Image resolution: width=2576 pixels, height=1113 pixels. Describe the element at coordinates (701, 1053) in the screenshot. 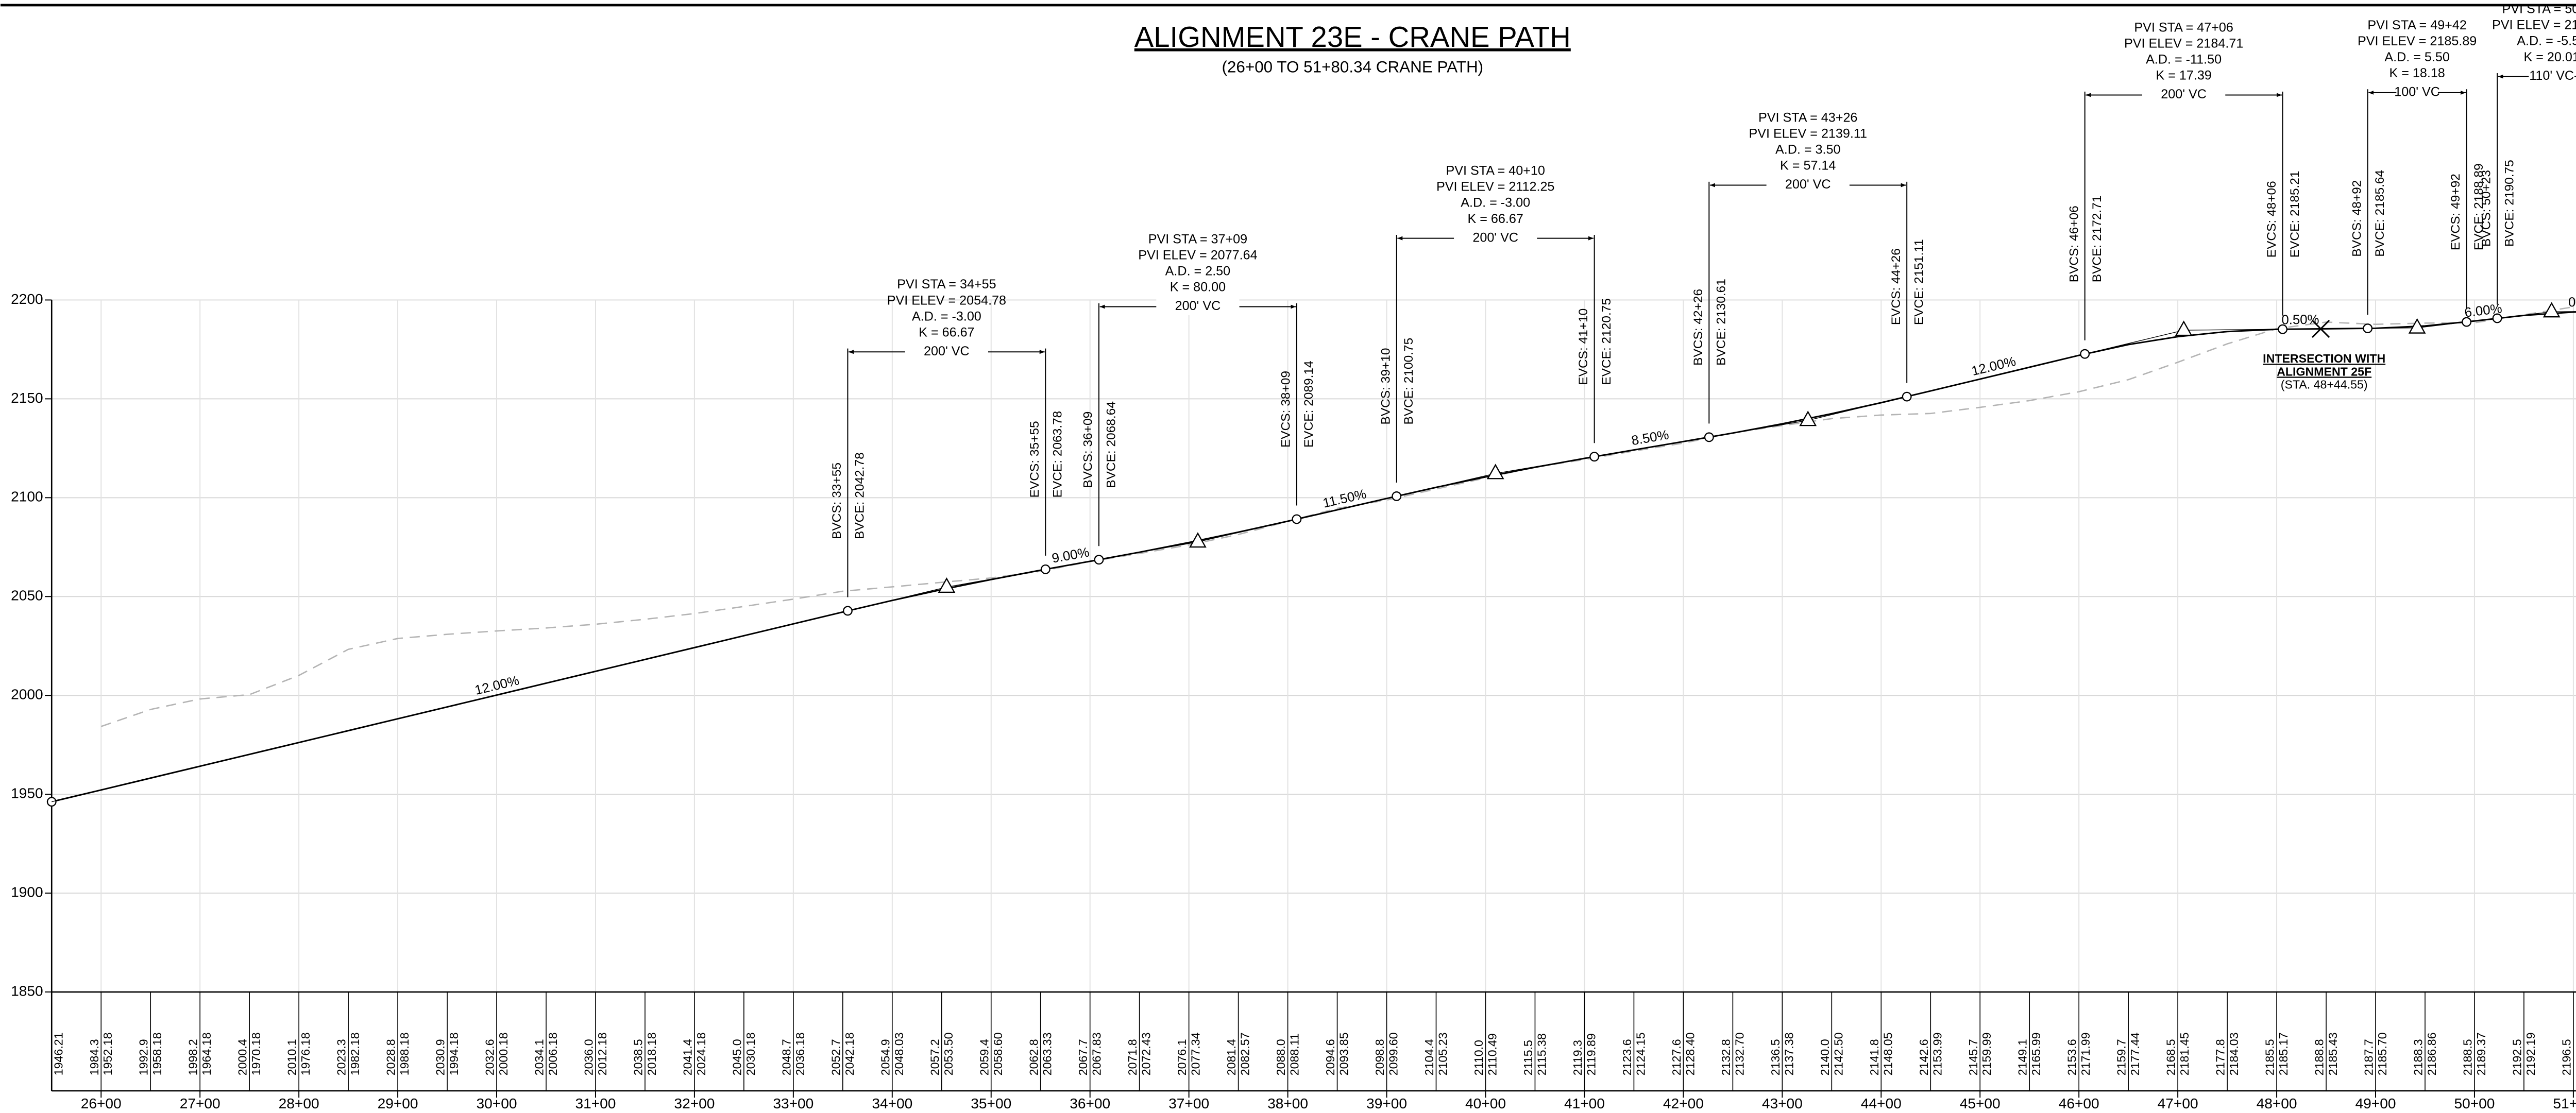

I see `proposed-elevation: 2024.18` at that location.